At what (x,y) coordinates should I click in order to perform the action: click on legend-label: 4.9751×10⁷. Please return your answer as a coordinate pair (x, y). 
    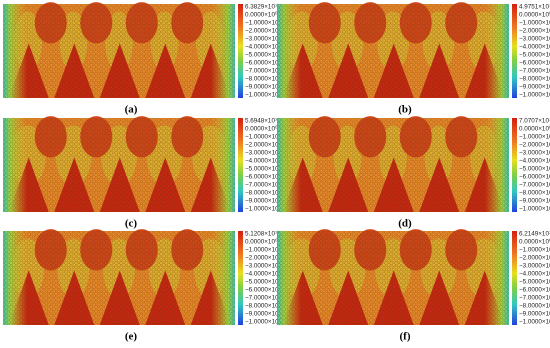
    Looking at the image, I should click on (534, 7).